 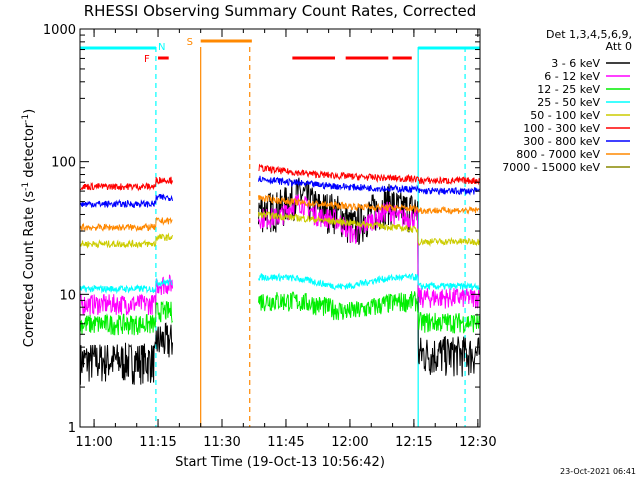 What do you see at coordinates (93, 442) in the screenshot?
I see `x-tick-label-0: 11:00` at bounding box center [93, 442].